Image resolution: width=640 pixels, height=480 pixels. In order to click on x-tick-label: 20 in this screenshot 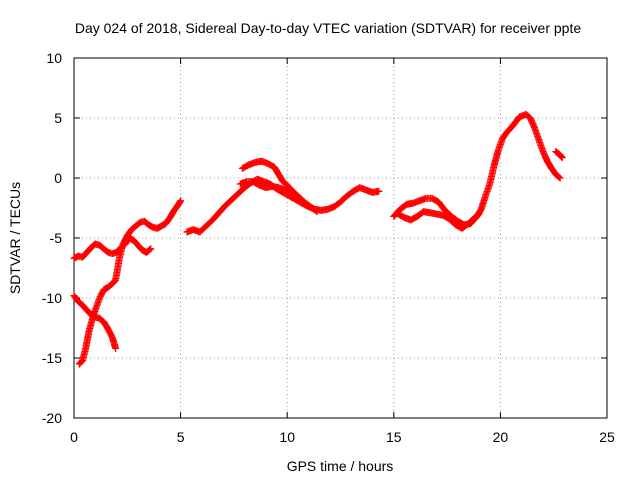, I will do `click(501, 437)`.